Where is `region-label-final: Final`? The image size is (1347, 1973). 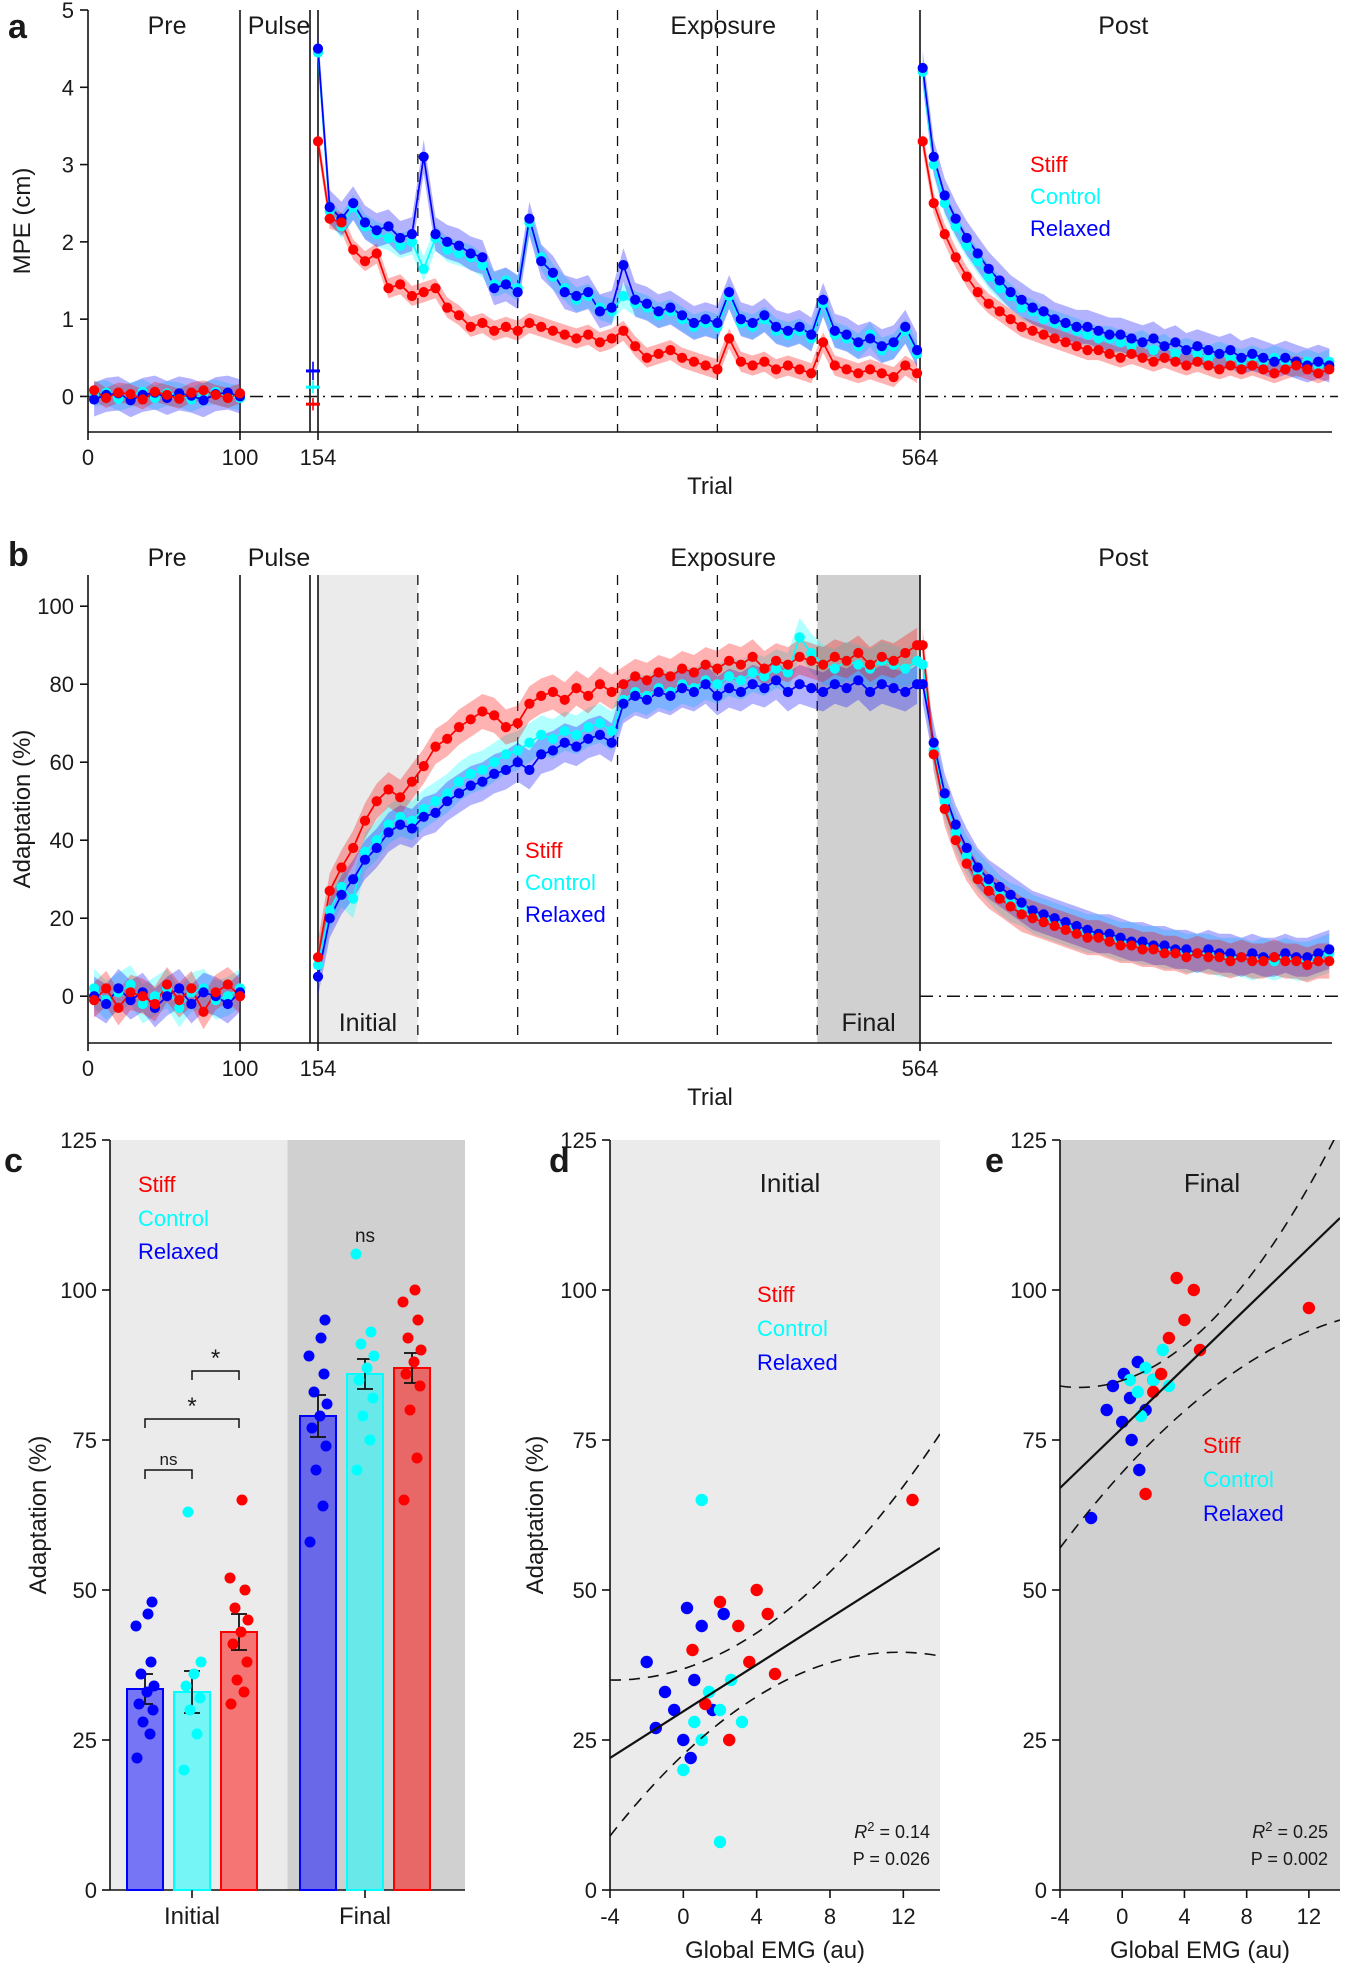 region-label-final: Final is located at coordinates (869, 1023).